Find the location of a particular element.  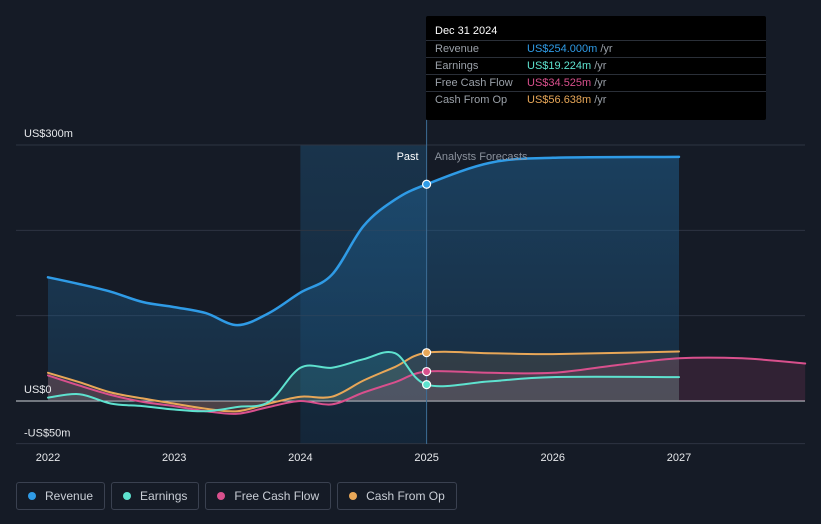

earnings-area is located at coordinates (363, 381).